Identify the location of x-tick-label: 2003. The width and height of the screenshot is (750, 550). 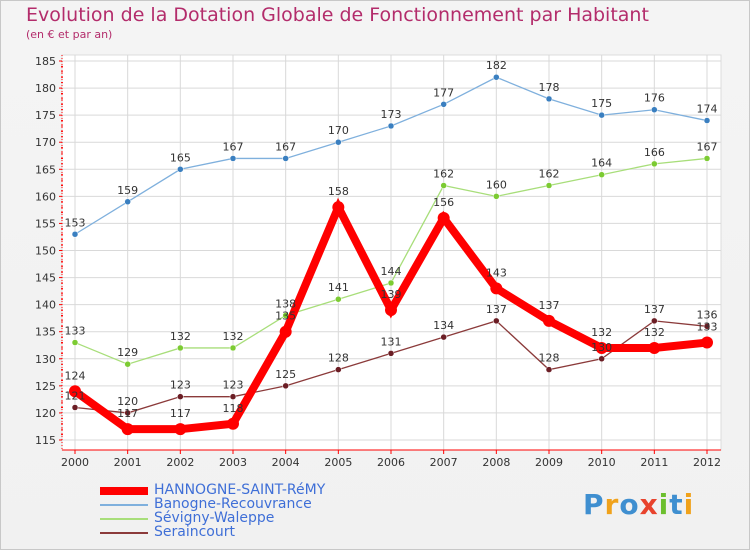
(233, 462).